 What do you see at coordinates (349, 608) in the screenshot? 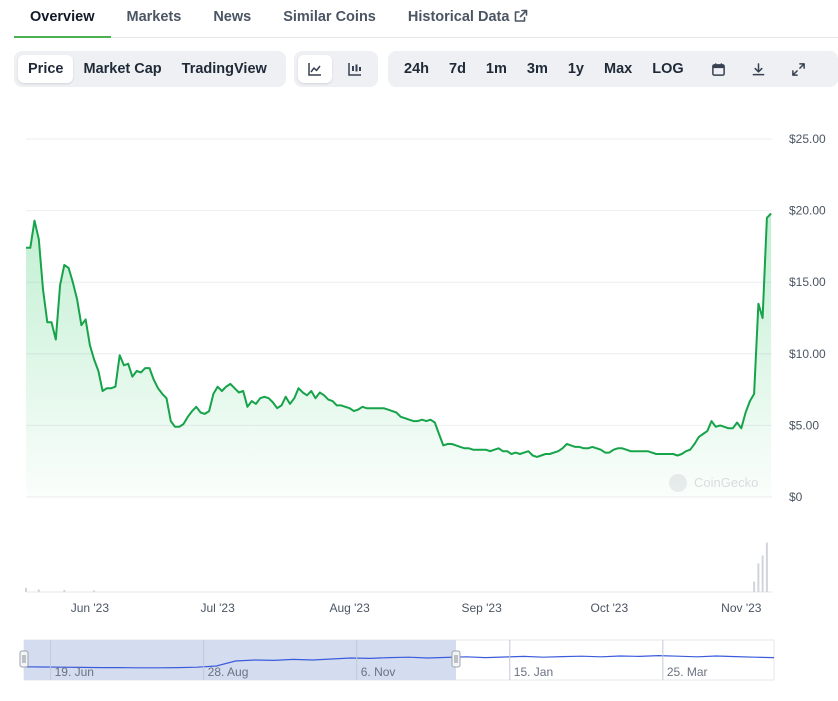
I see `x-tick-label: Aug '23` at bounding box center [349, 608].